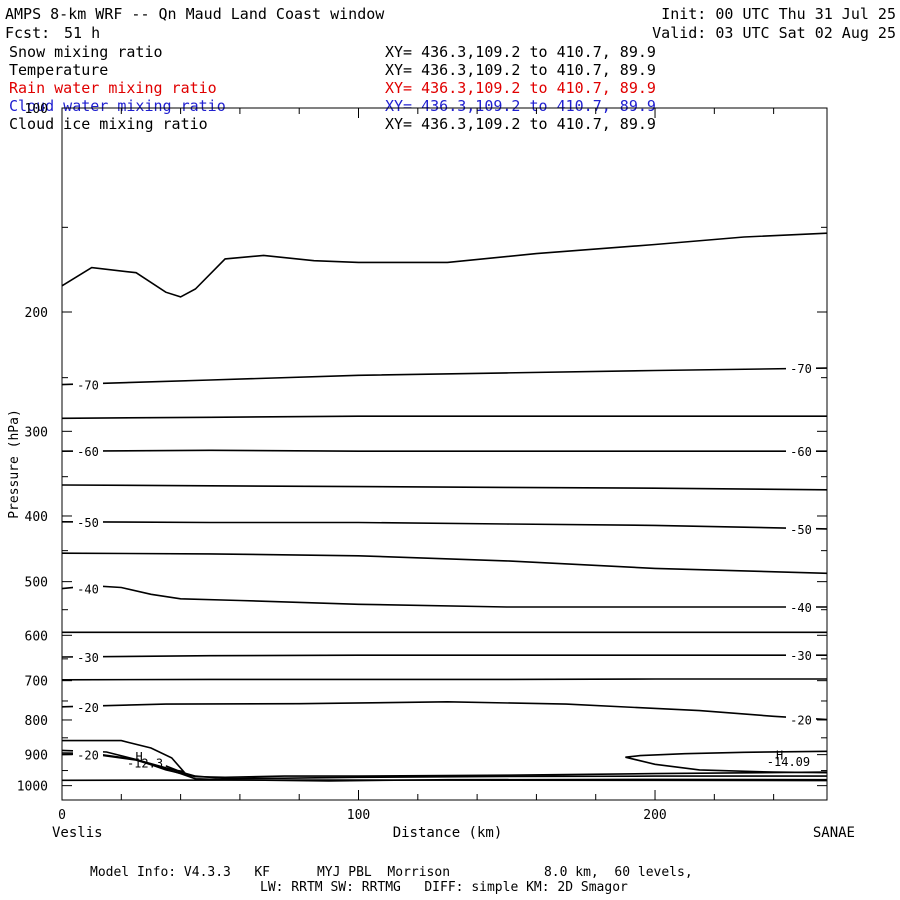 Image resolution: width=900 pixels, height=900 pixels. I want to click on left-endpoint-label: Veslis, so click(77, 833).